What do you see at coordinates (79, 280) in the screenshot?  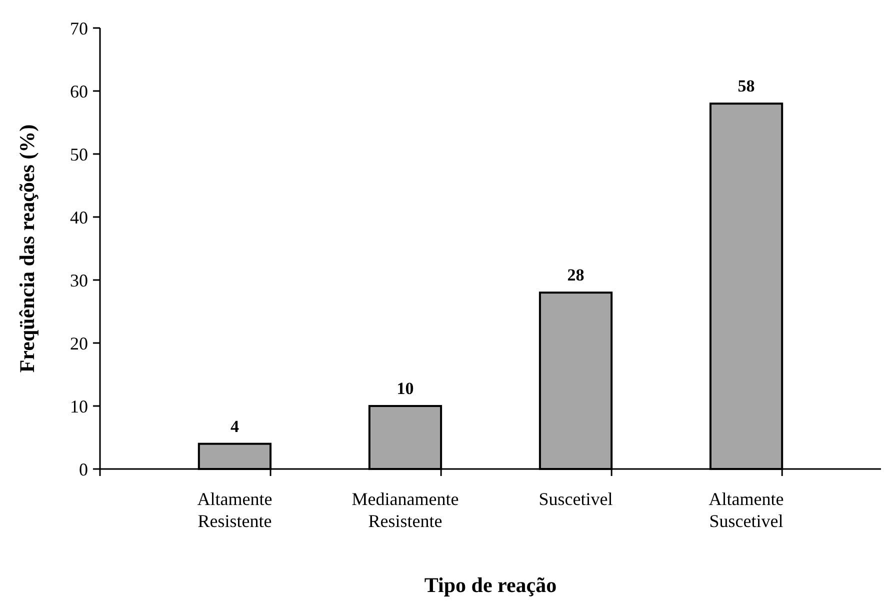 I see `y-tick-label: 30` at bounding box center [79, 280].